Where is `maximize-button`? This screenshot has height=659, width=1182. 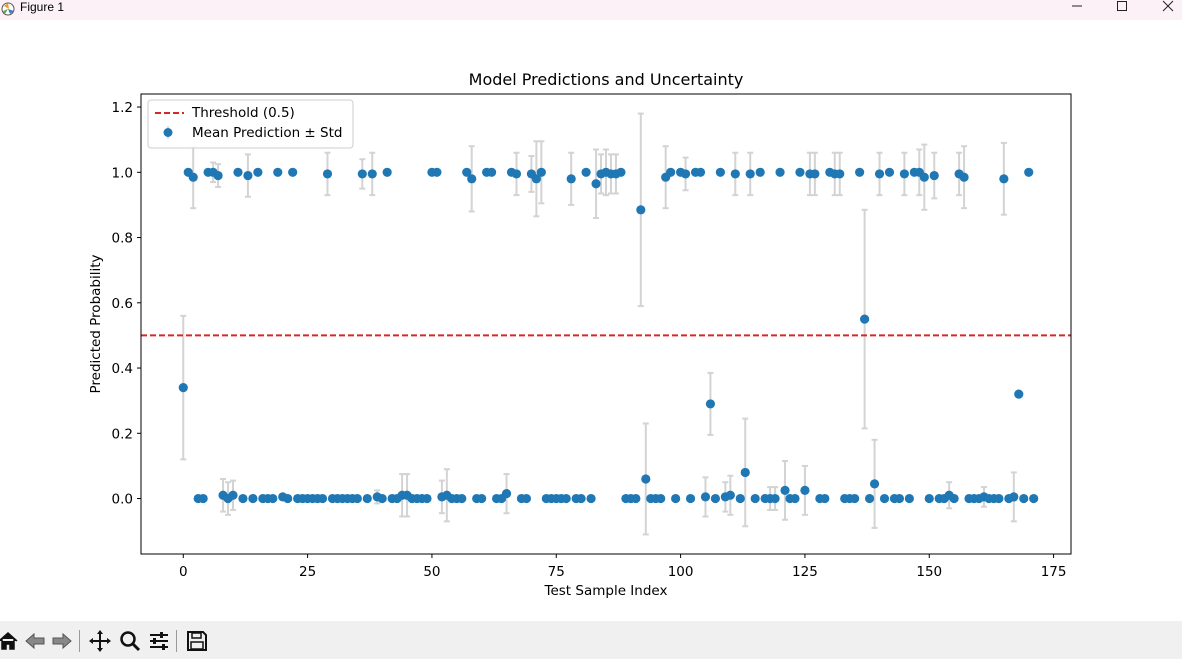 maximize-button is located at coordinates (1122, 6).